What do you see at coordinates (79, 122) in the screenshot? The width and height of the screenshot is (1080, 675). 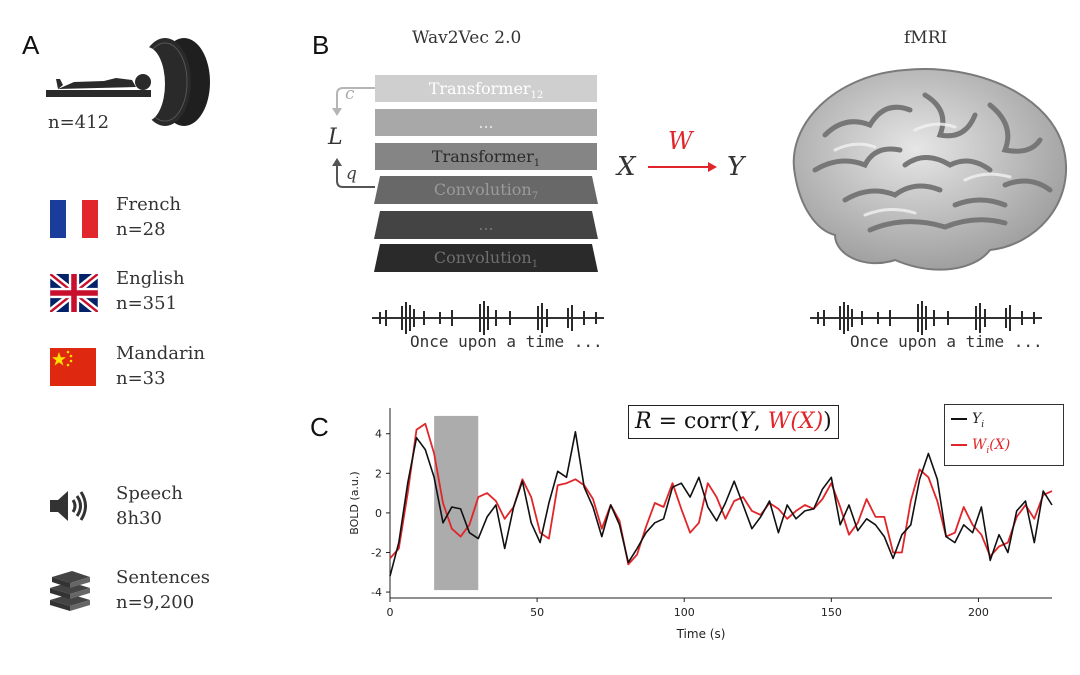 I see `cohort-total: n=412` at bounding box center [79, 122].